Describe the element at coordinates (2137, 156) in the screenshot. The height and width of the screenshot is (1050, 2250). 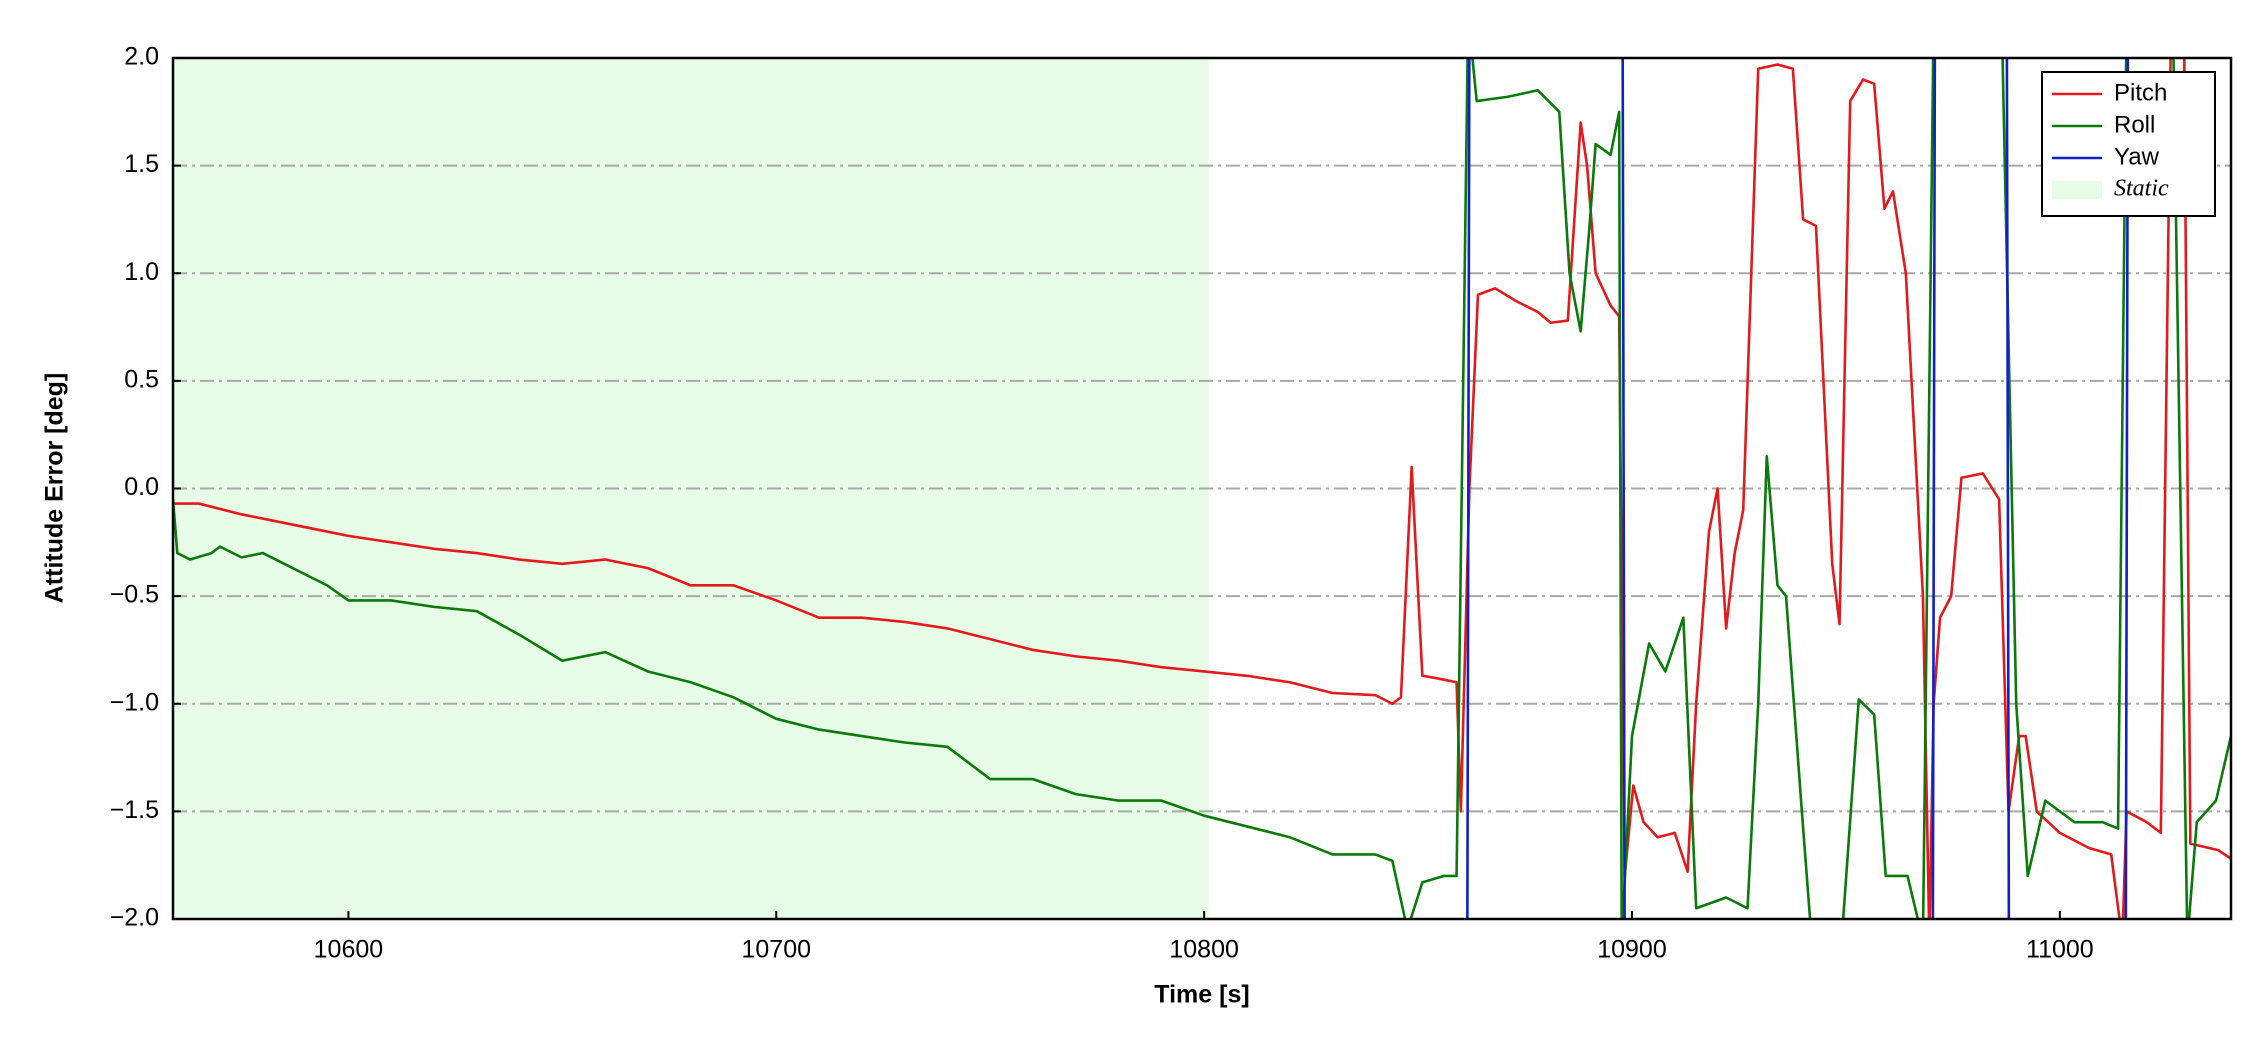
I see `legend-label: Yaw` at that location.